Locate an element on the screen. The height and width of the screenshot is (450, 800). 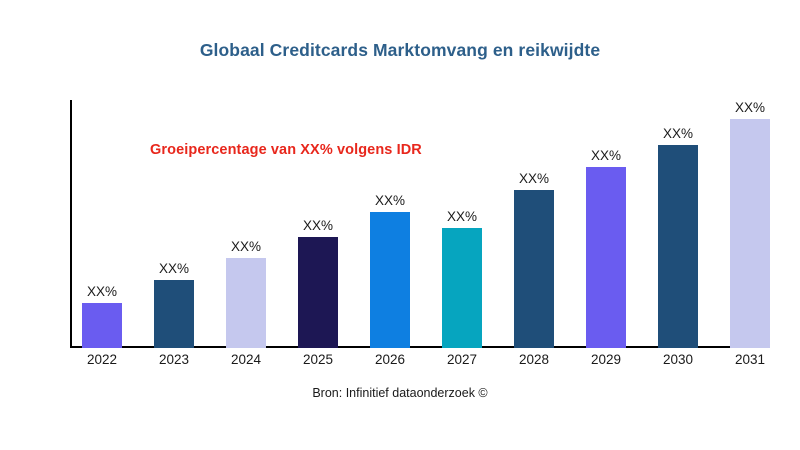
growth-rate-annotation: Groeipercentage van XX% volgens IDR is located at coordinates (286, 150).